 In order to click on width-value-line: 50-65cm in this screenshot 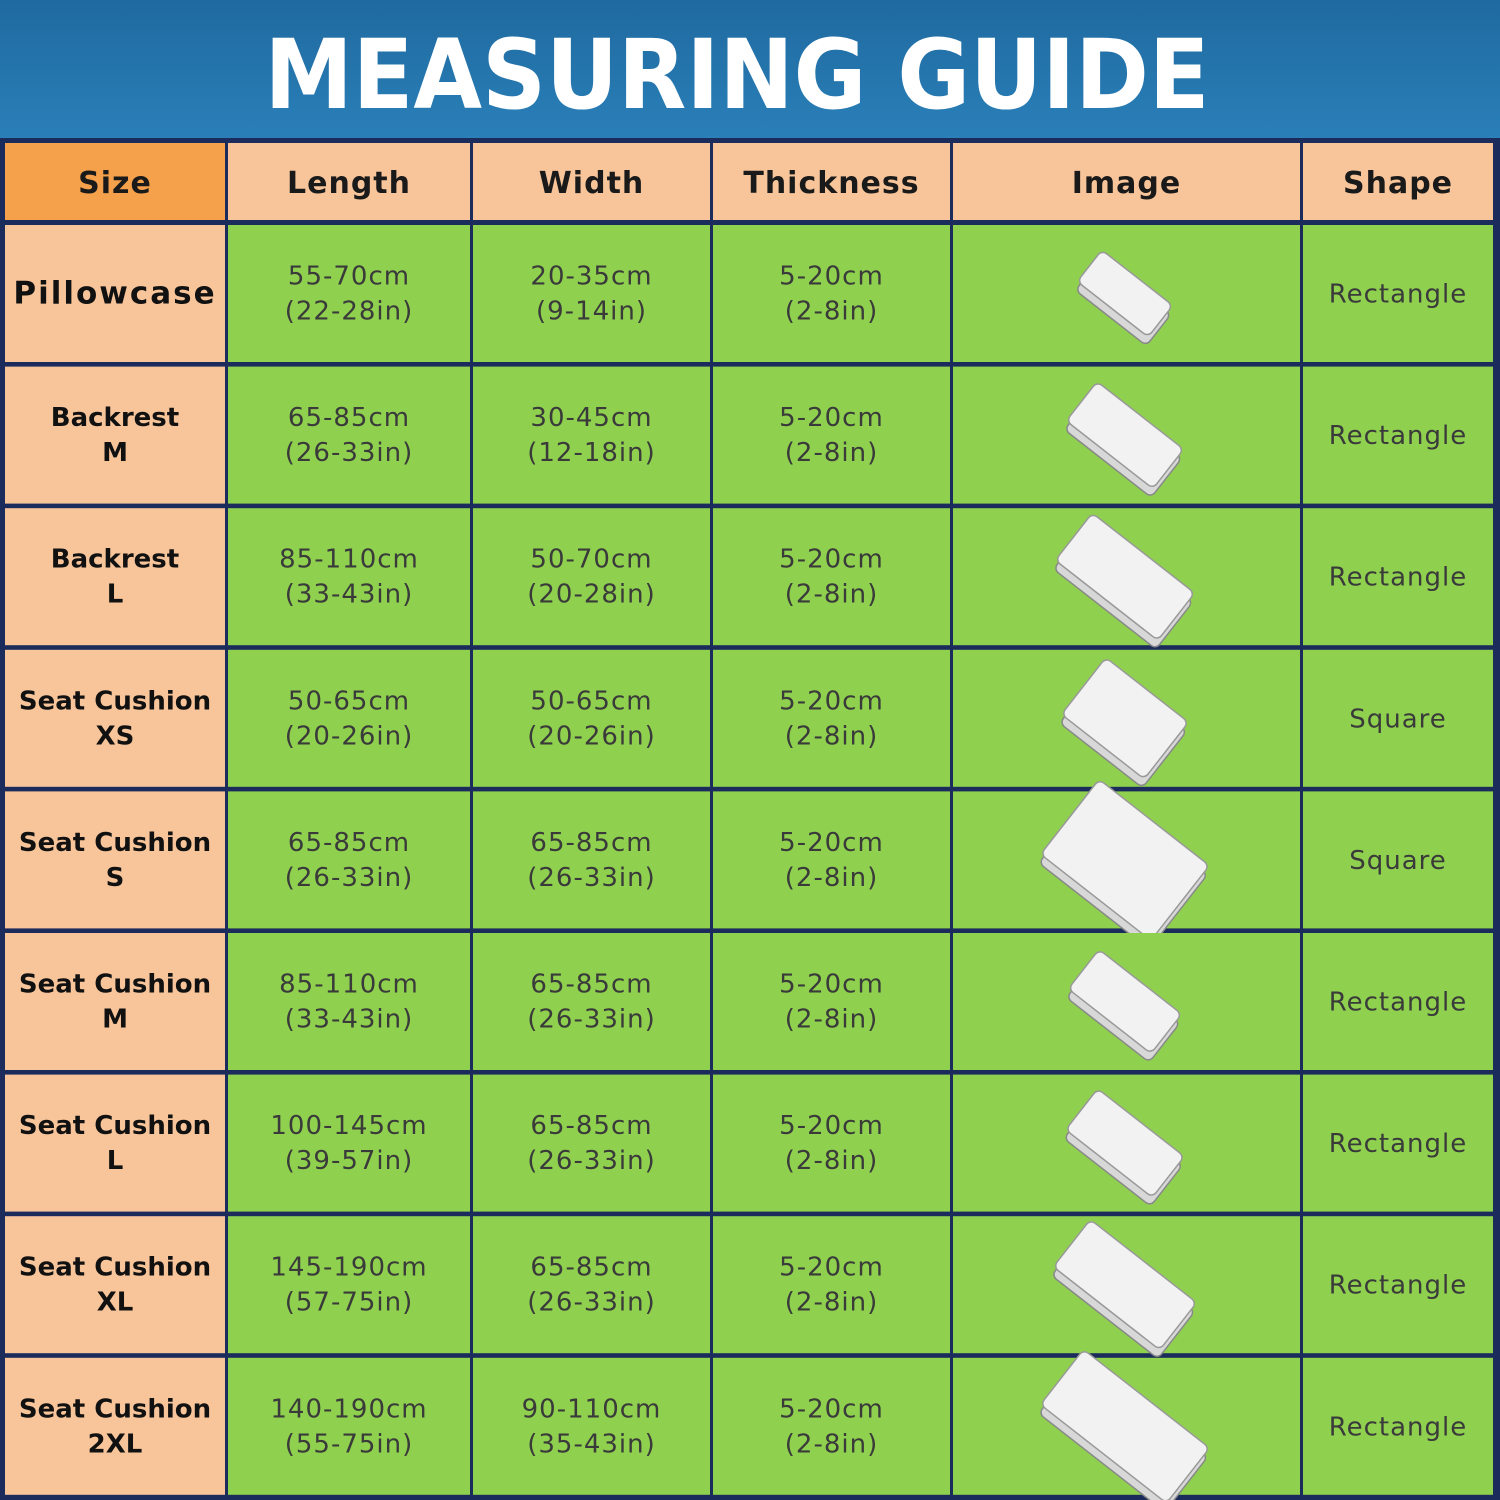, I will do `click(591, 701)`.